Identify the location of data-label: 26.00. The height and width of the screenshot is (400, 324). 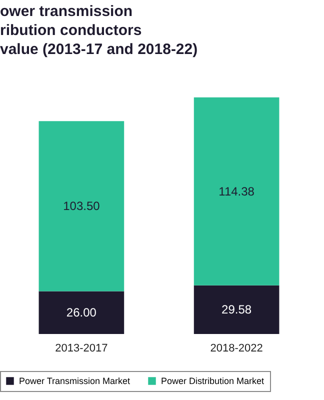
(81, 313).